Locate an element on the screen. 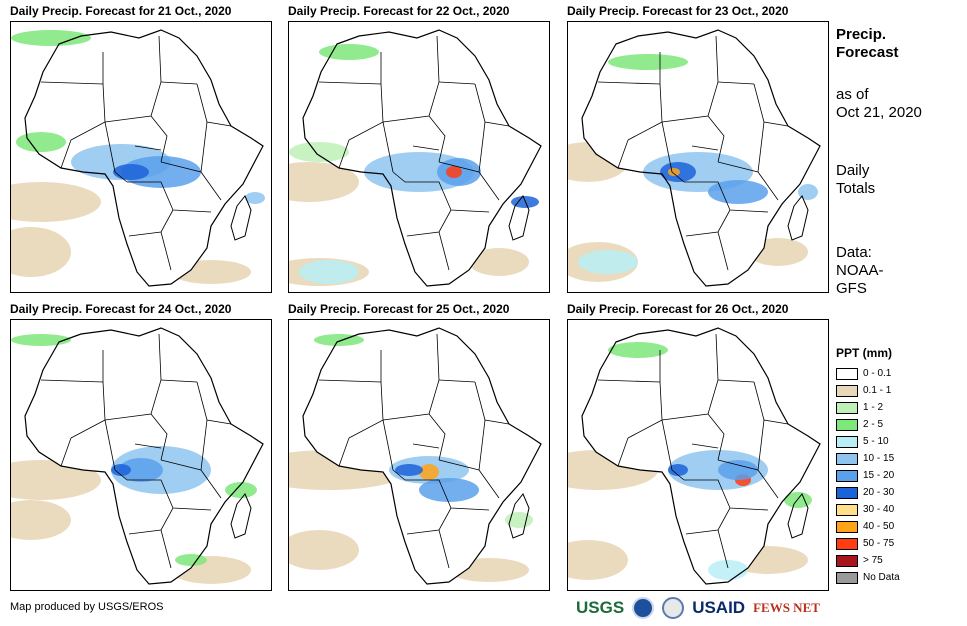 This screenshot has width=967, height=626. legend-item: 5 - 10 is located at coordinates (868, 441).